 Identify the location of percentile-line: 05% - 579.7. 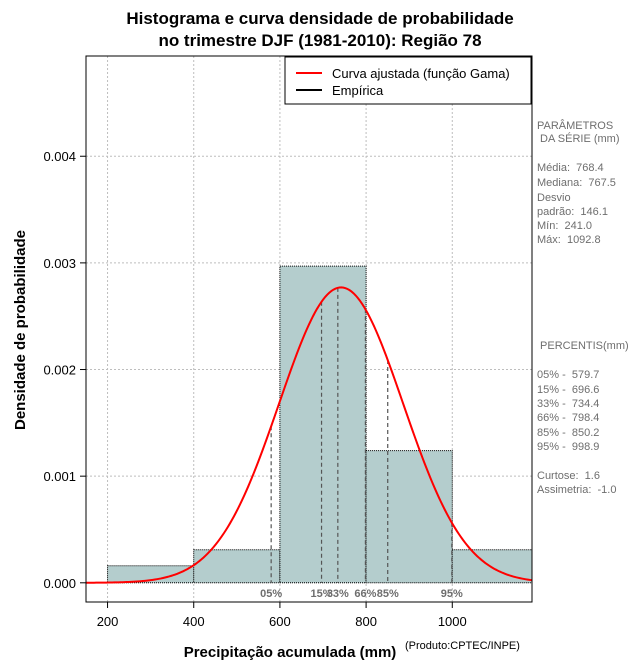
(568, 375).